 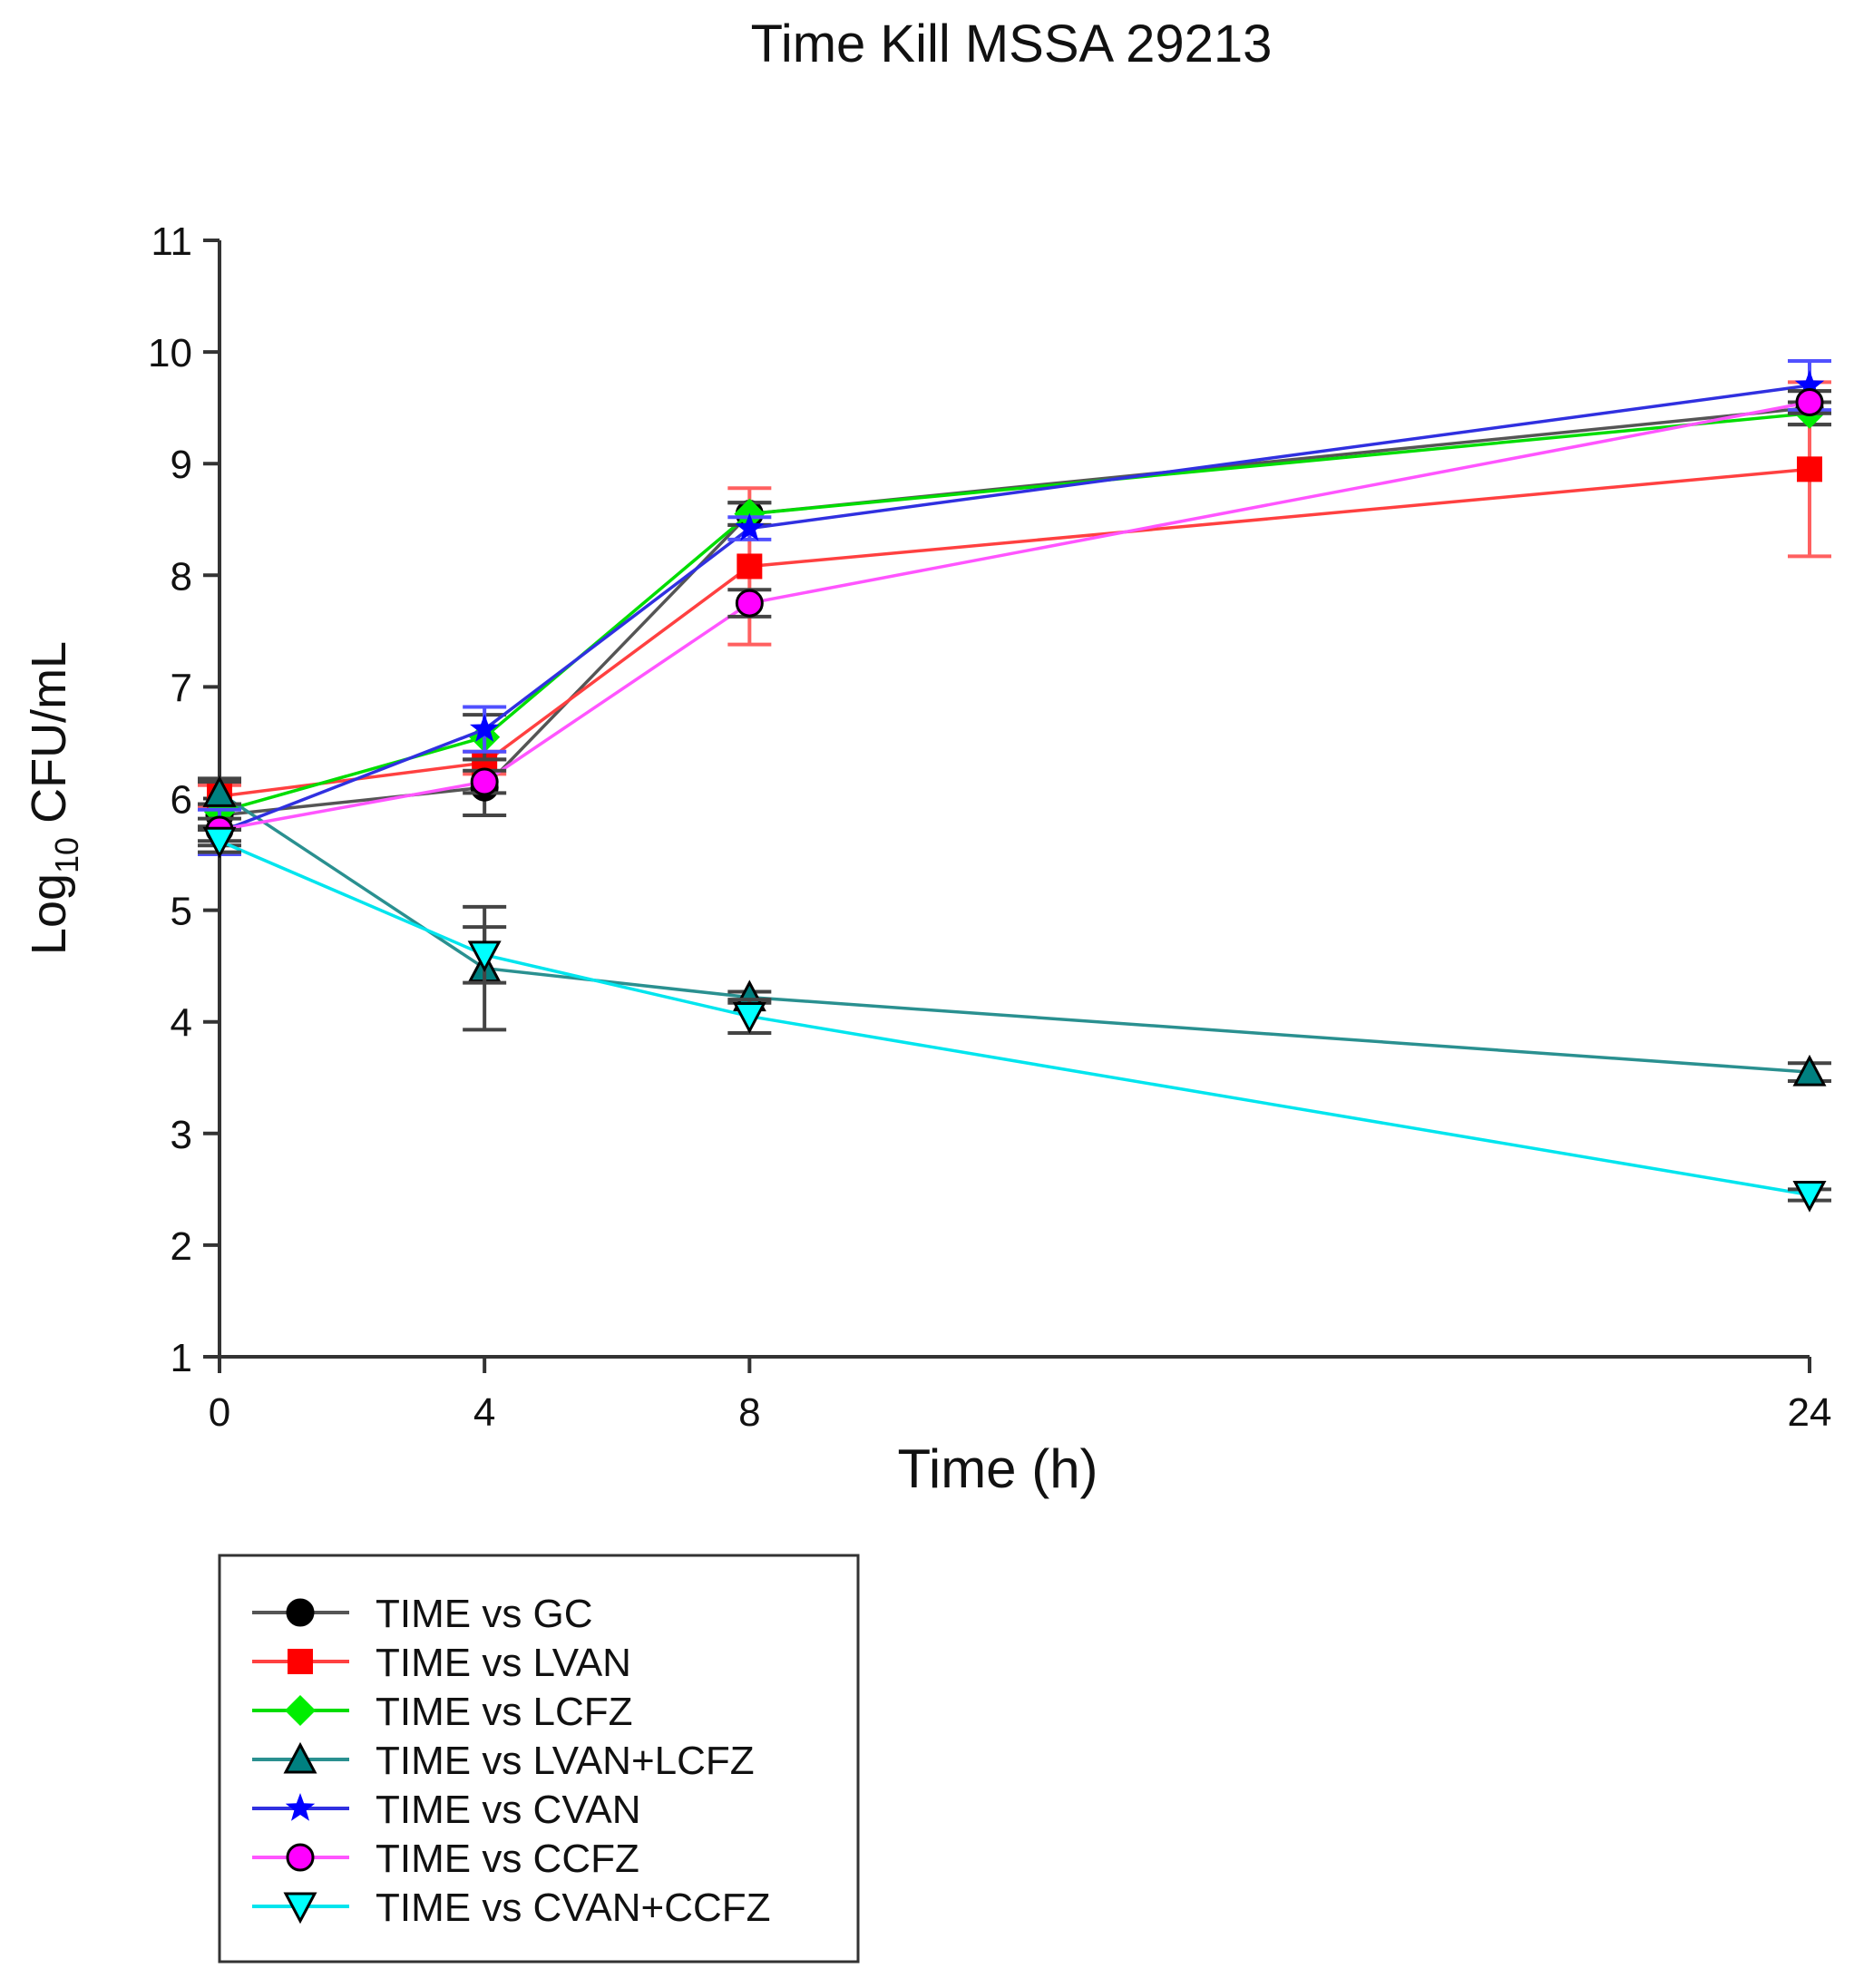 I want to click on legend-item: TIME vs CVAN, so click(x=446, y=1810).